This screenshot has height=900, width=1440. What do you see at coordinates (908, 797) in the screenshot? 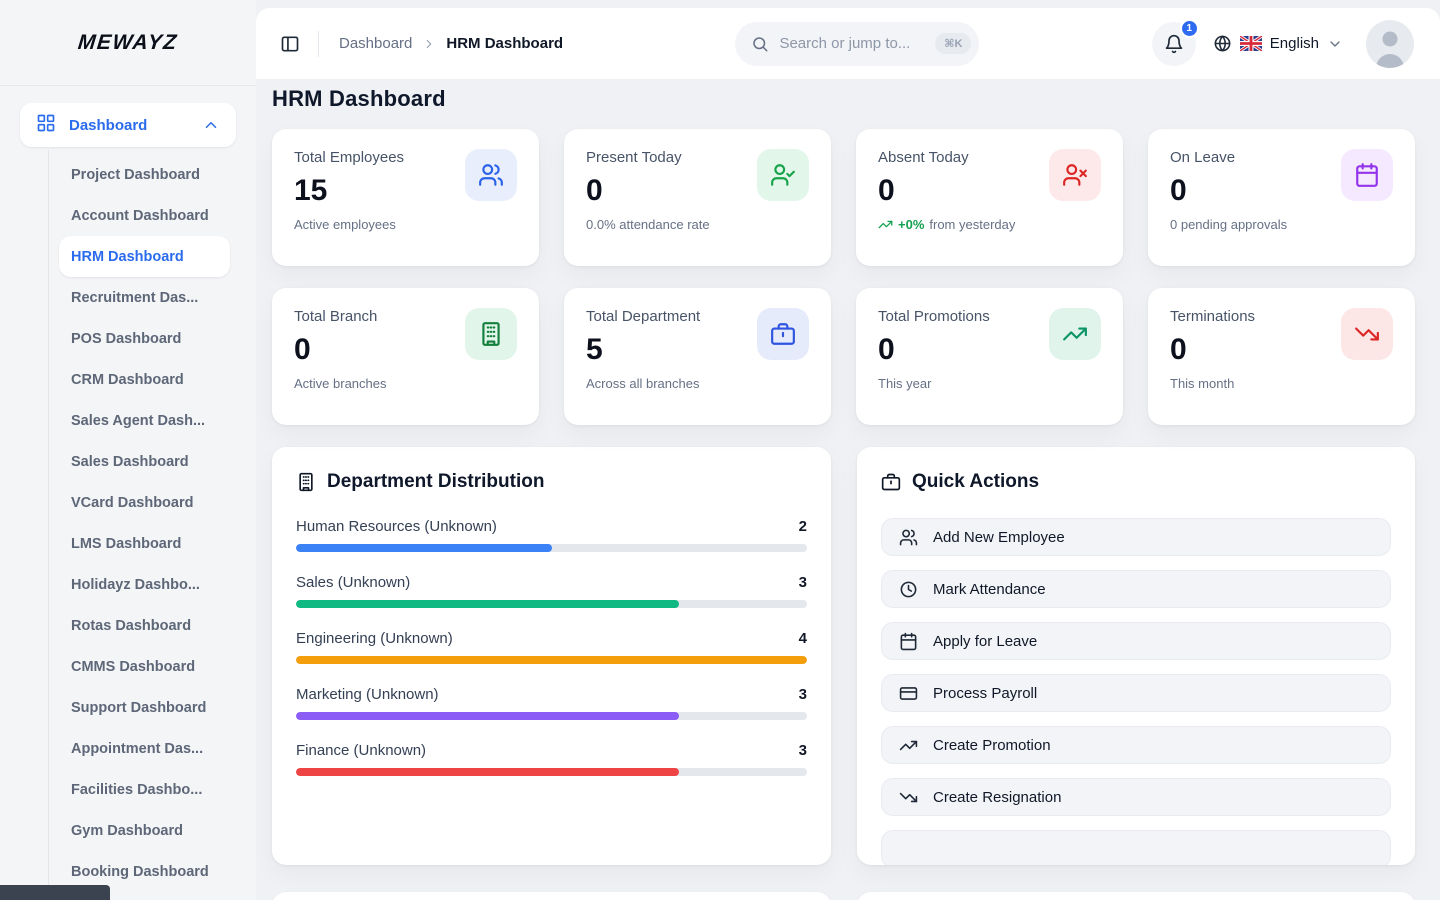
I see `trending-down-icon` at bounding box center [908, 797].